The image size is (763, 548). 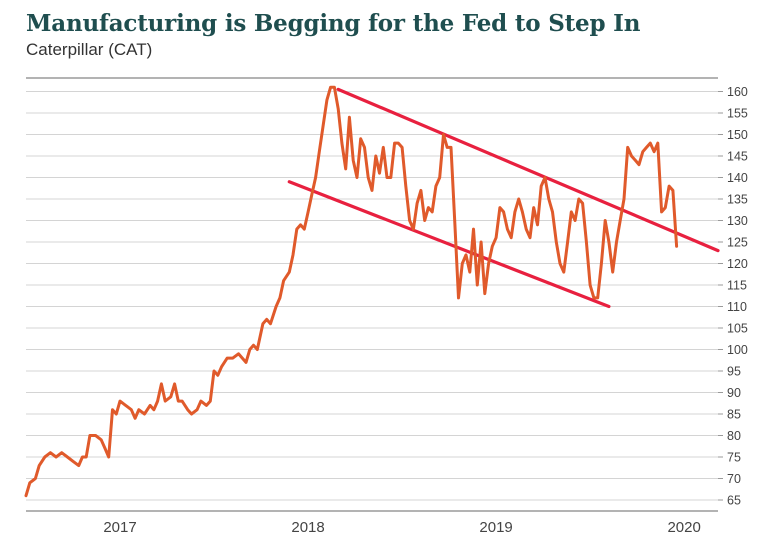 I want to click on y-tick-label-65: 65, so click(x=734, y=501).